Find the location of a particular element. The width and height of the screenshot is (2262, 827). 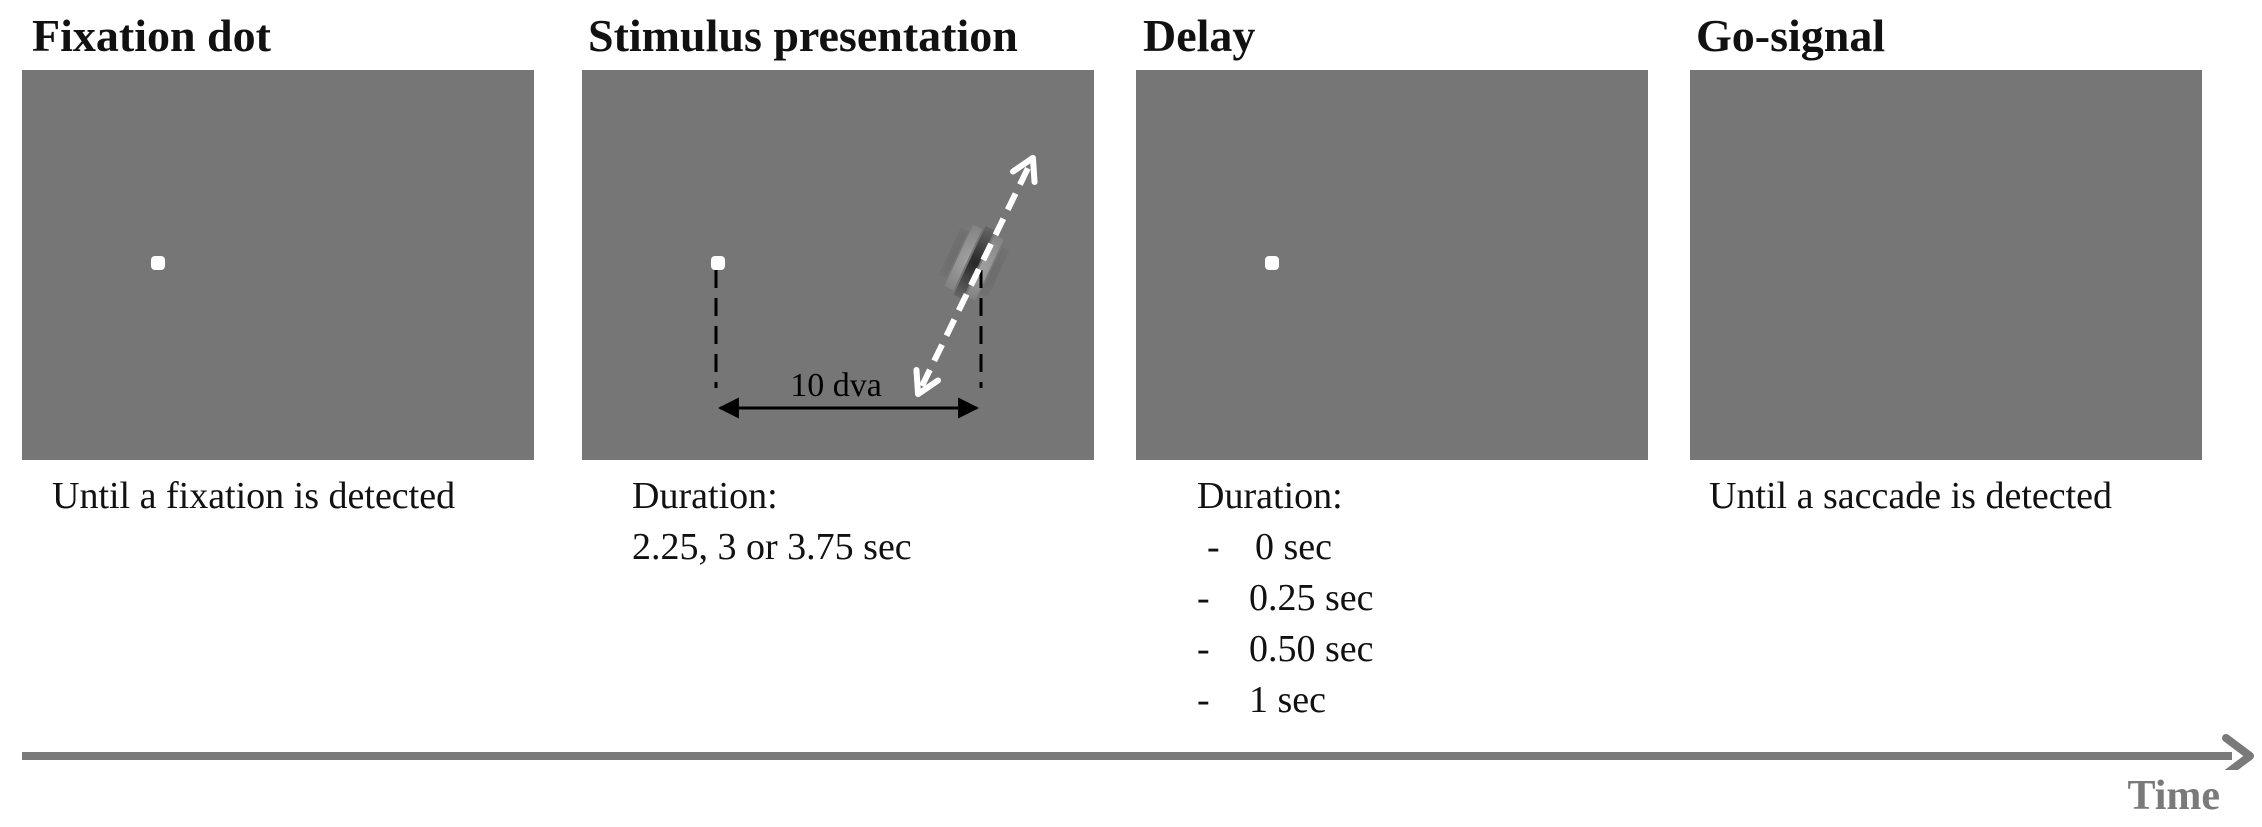

list-item: -1 sec is located at coordinates (1262, 700).